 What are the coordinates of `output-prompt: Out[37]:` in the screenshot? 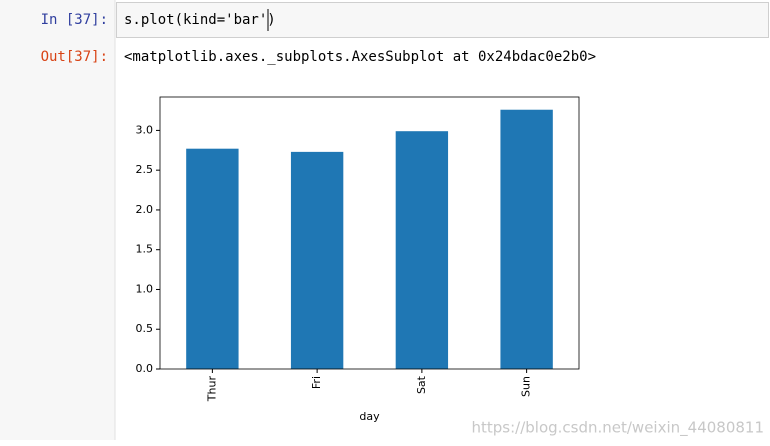 It's located at (74, 57).